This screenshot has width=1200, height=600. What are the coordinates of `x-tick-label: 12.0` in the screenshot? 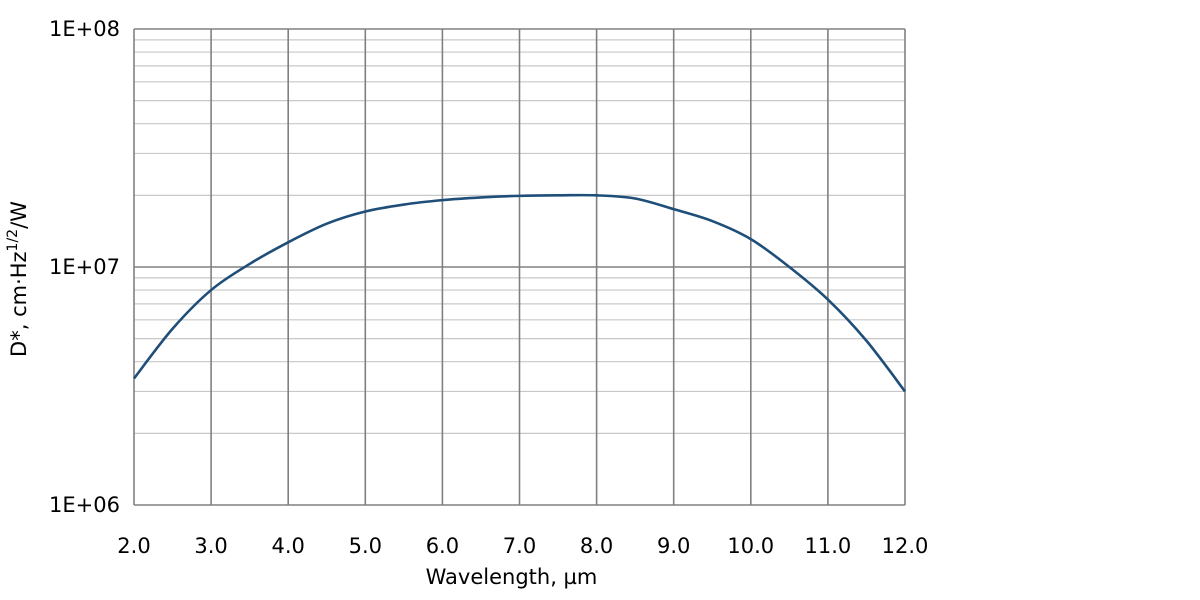 It's located at (905, 546).